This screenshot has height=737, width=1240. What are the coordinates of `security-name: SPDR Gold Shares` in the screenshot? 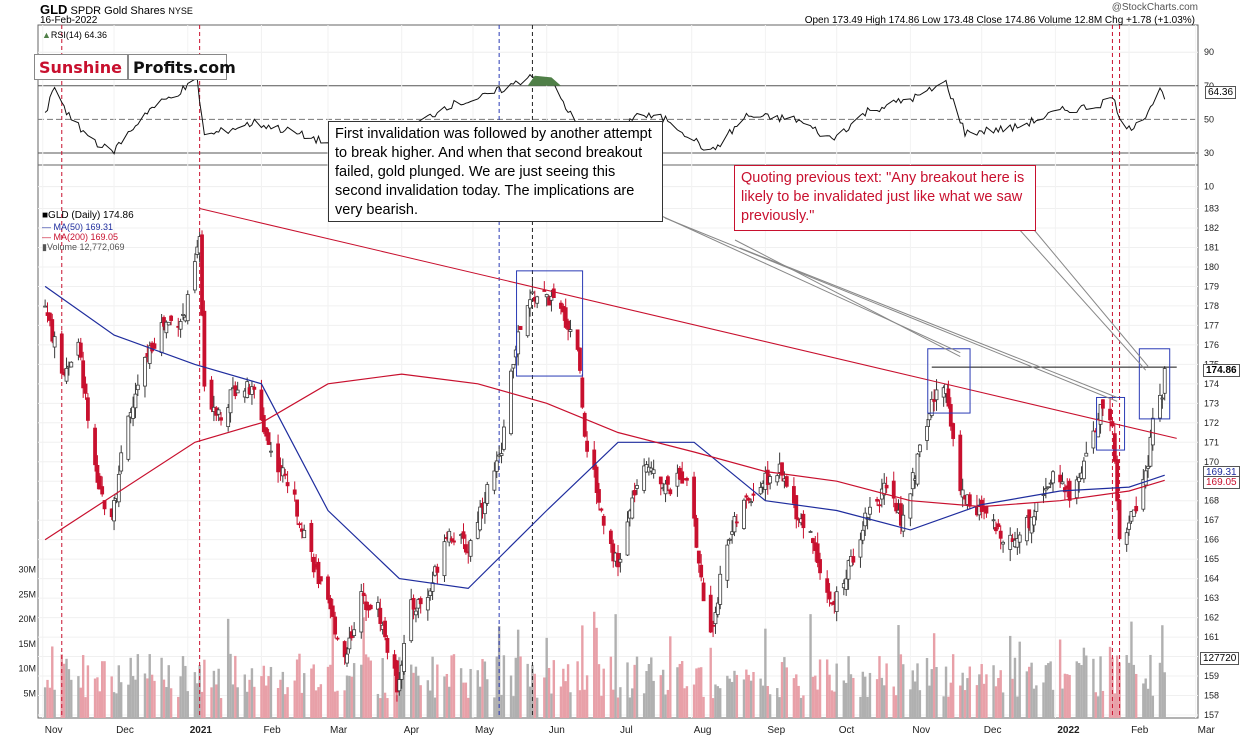 It's located at (118, 11).